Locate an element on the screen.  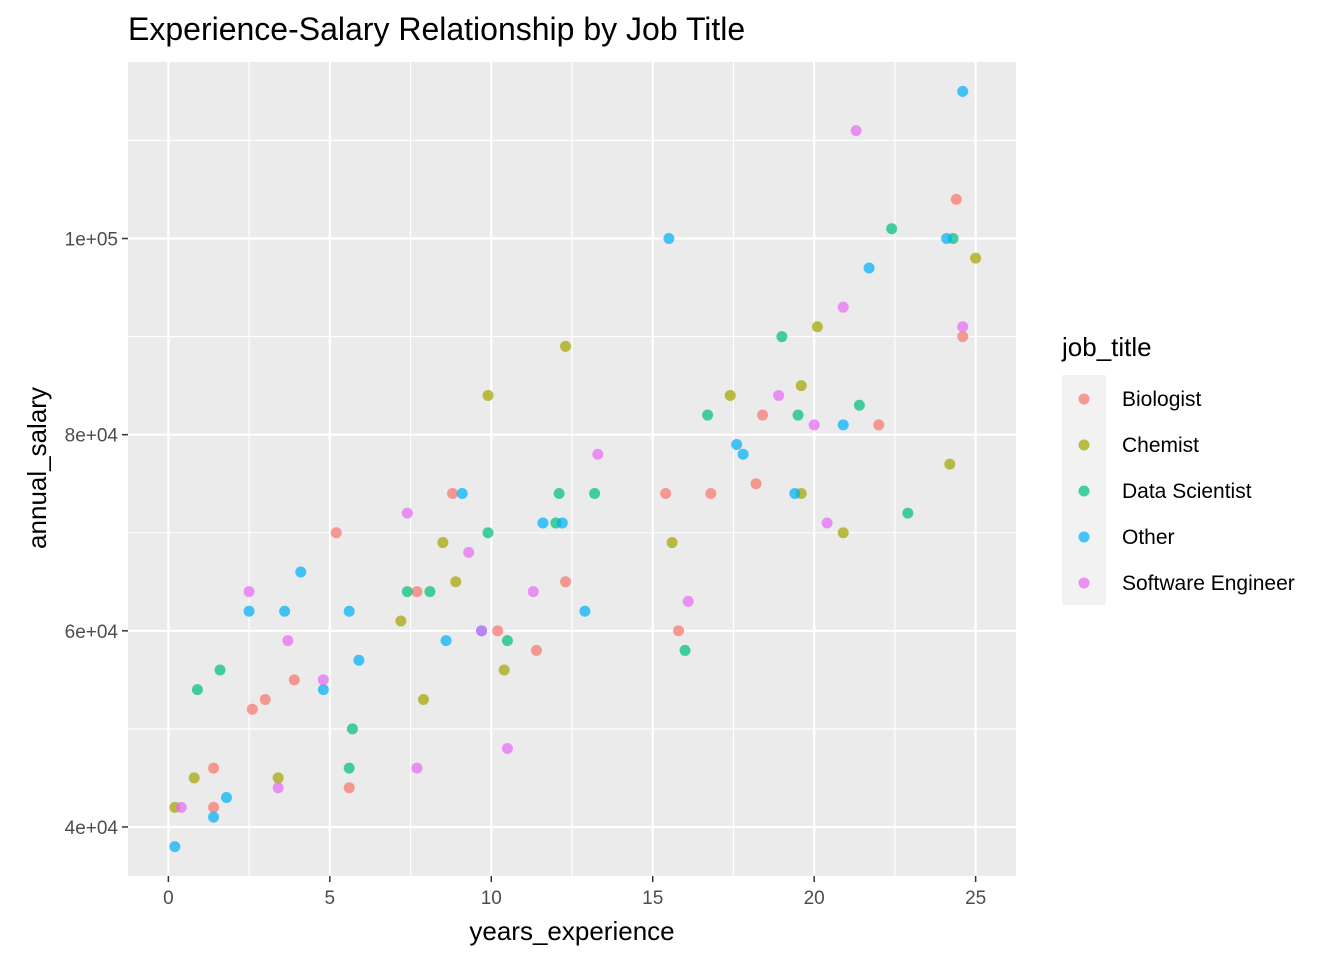
legend-label-data-scientist: Data Scientist is located at coordinates (1187, 491).